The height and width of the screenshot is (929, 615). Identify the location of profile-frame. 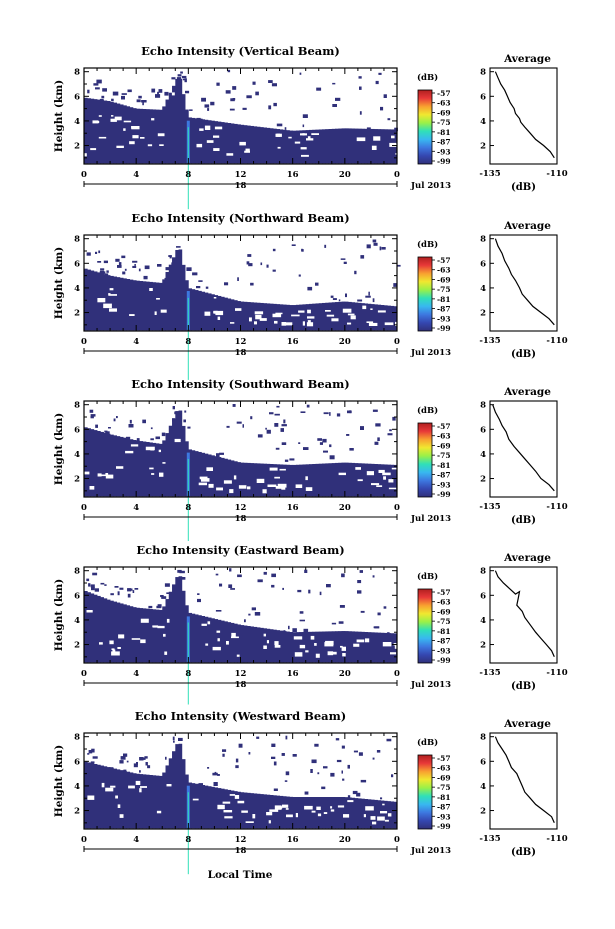
(523, 449).